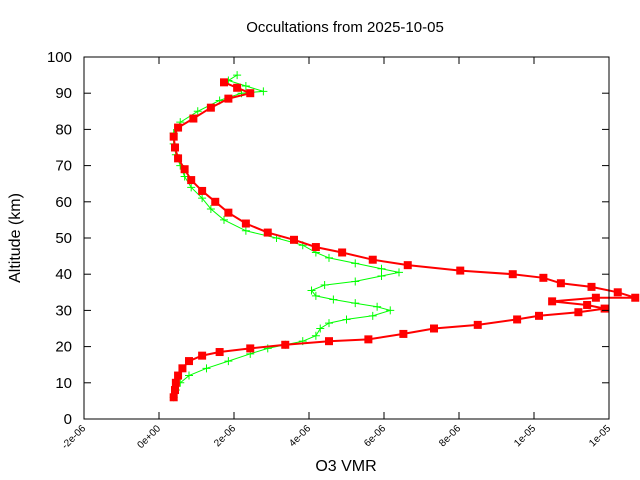 The height and width of the screenshot is (480, 640). What do you see at coordinates (63, 347) in the screenshot?
I see `y-tick-label: 20` at bounding box center [63, 347].